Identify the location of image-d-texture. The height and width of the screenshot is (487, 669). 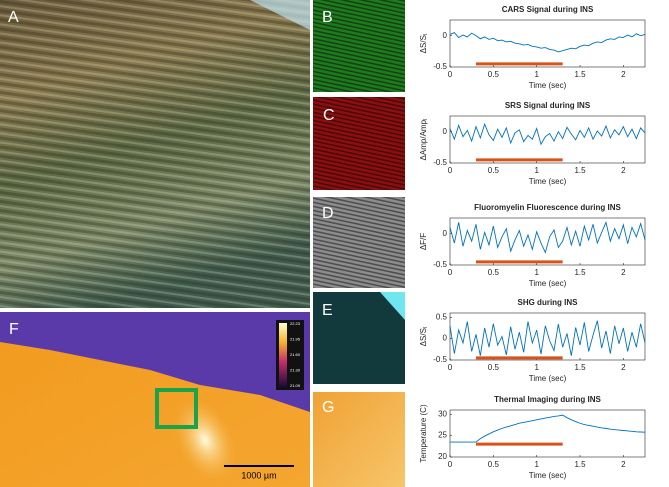
(359, 242).